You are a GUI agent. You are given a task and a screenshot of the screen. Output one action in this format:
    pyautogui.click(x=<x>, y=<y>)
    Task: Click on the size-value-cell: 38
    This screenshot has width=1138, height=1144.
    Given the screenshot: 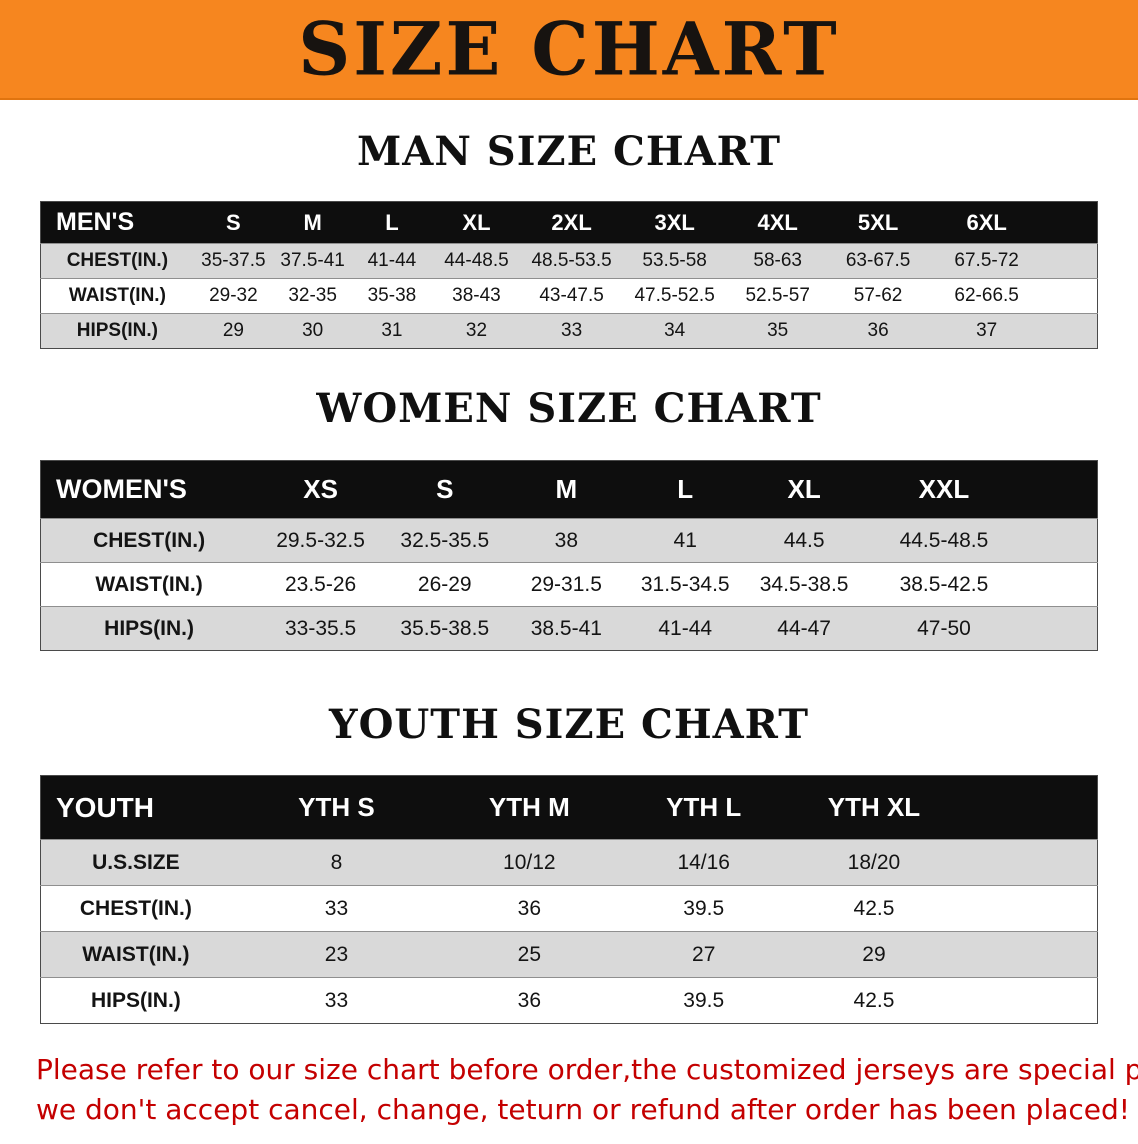 What is the action you would take?
    pyautogui.click(x=566, y=540)
    